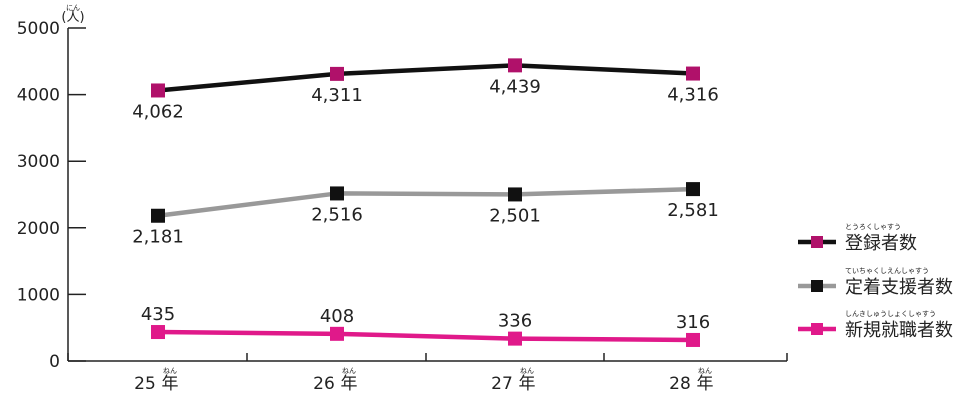  What do you see at coordinates (515, 215) in the screenshot?
I see `data-label: 2,501` at bounding box center [515, 215].